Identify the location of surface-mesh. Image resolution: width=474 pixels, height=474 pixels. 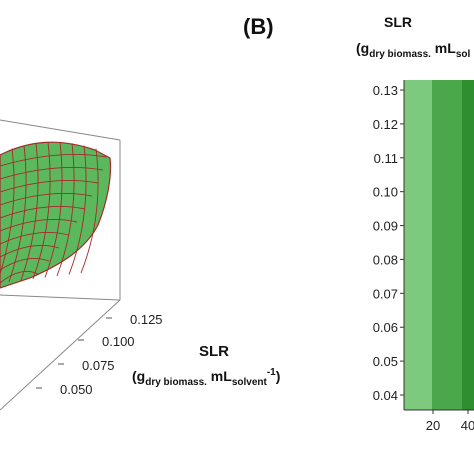
(56, 215).